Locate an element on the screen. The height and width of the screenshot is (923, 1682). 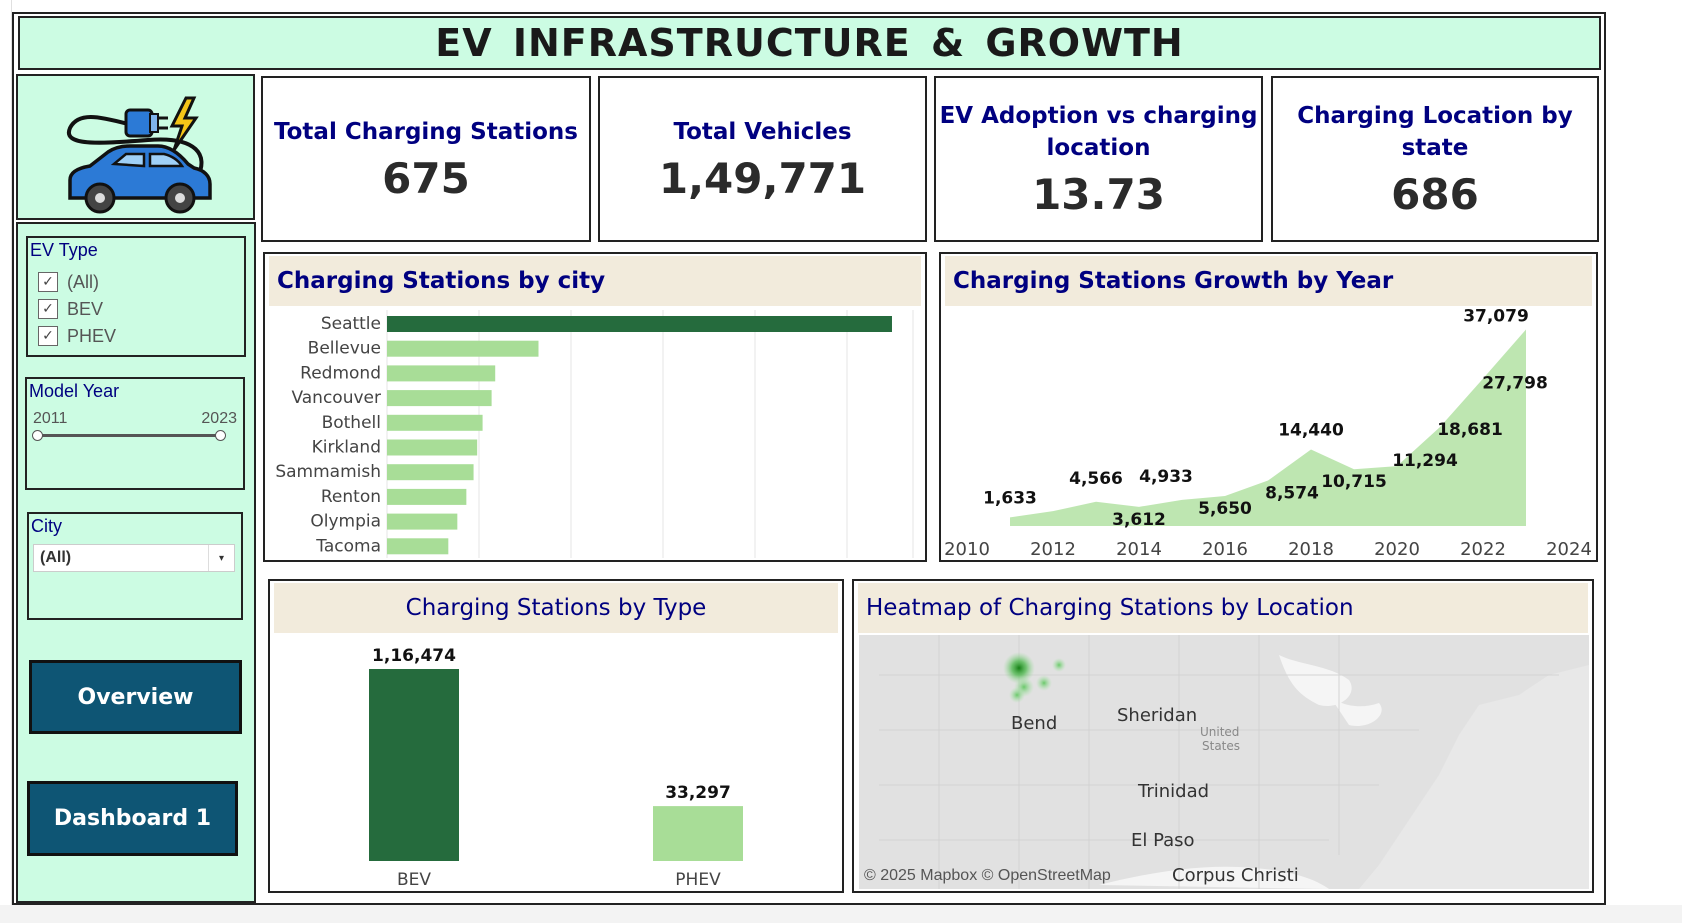
growth-data-label: 8,574 is located at coordinates (1292, 494).